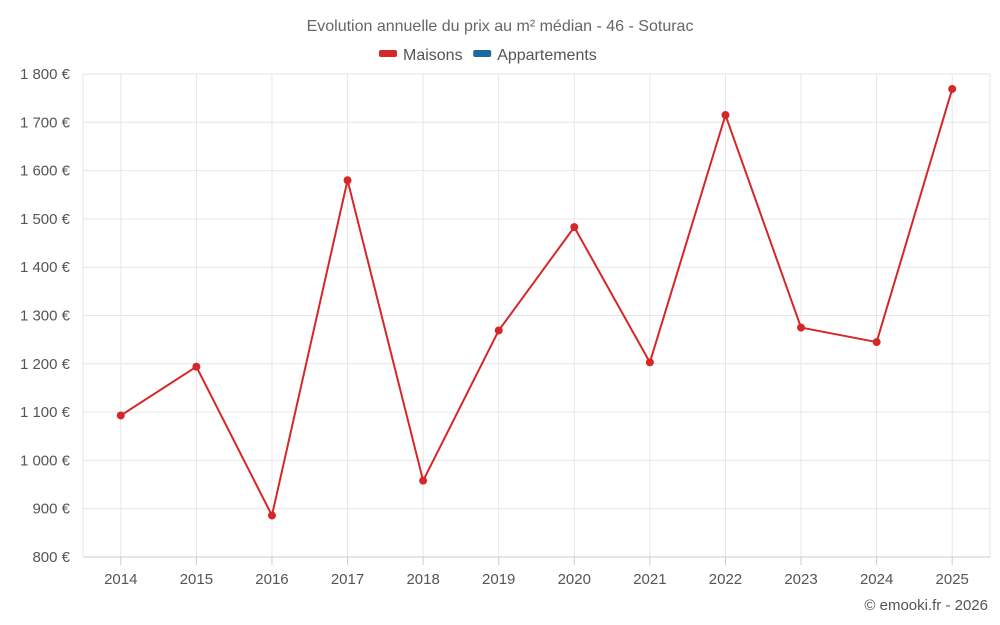  I want to click on x-tick-label: 2025, so click(952, 579).